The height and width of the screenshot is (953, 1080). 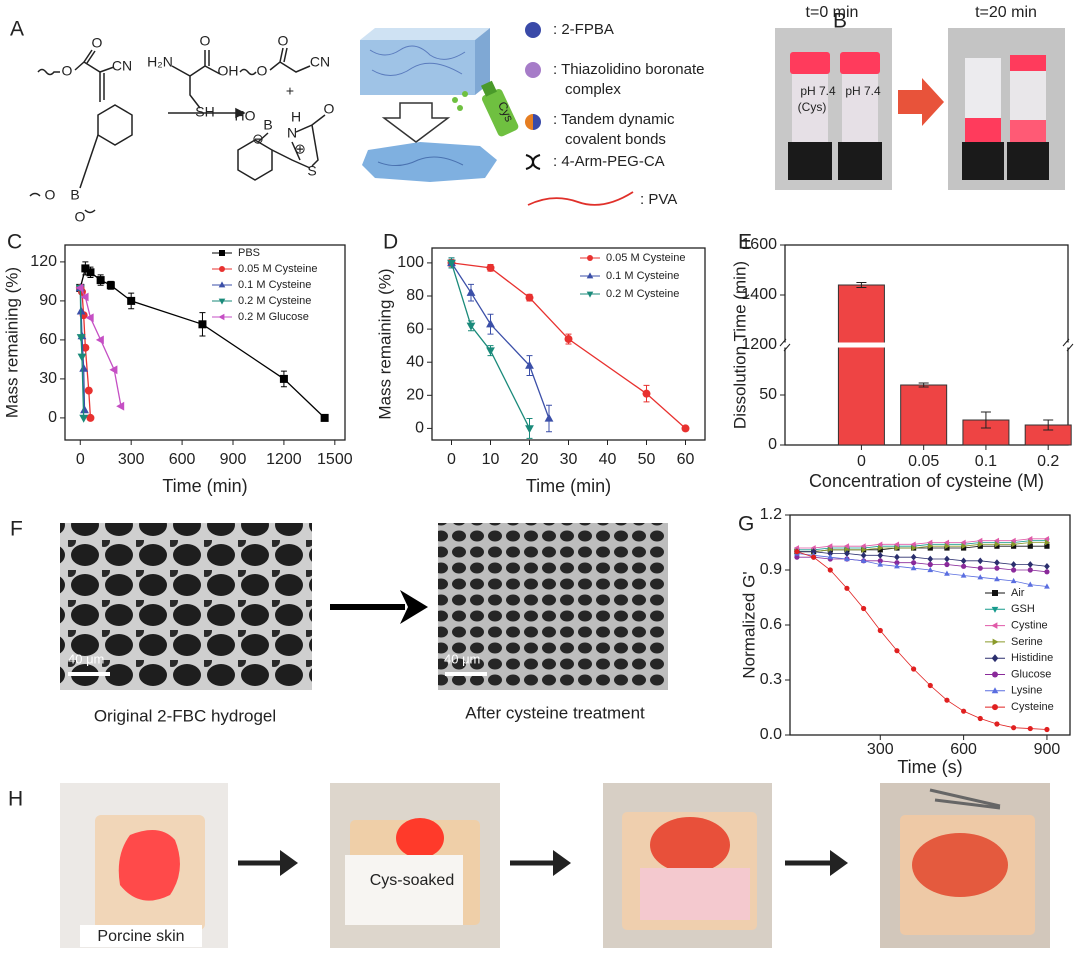 What do you see at coordinates (768, 394) in the screenshot?
I see `y-tick-label: 50` at bounding box center [768, 394].